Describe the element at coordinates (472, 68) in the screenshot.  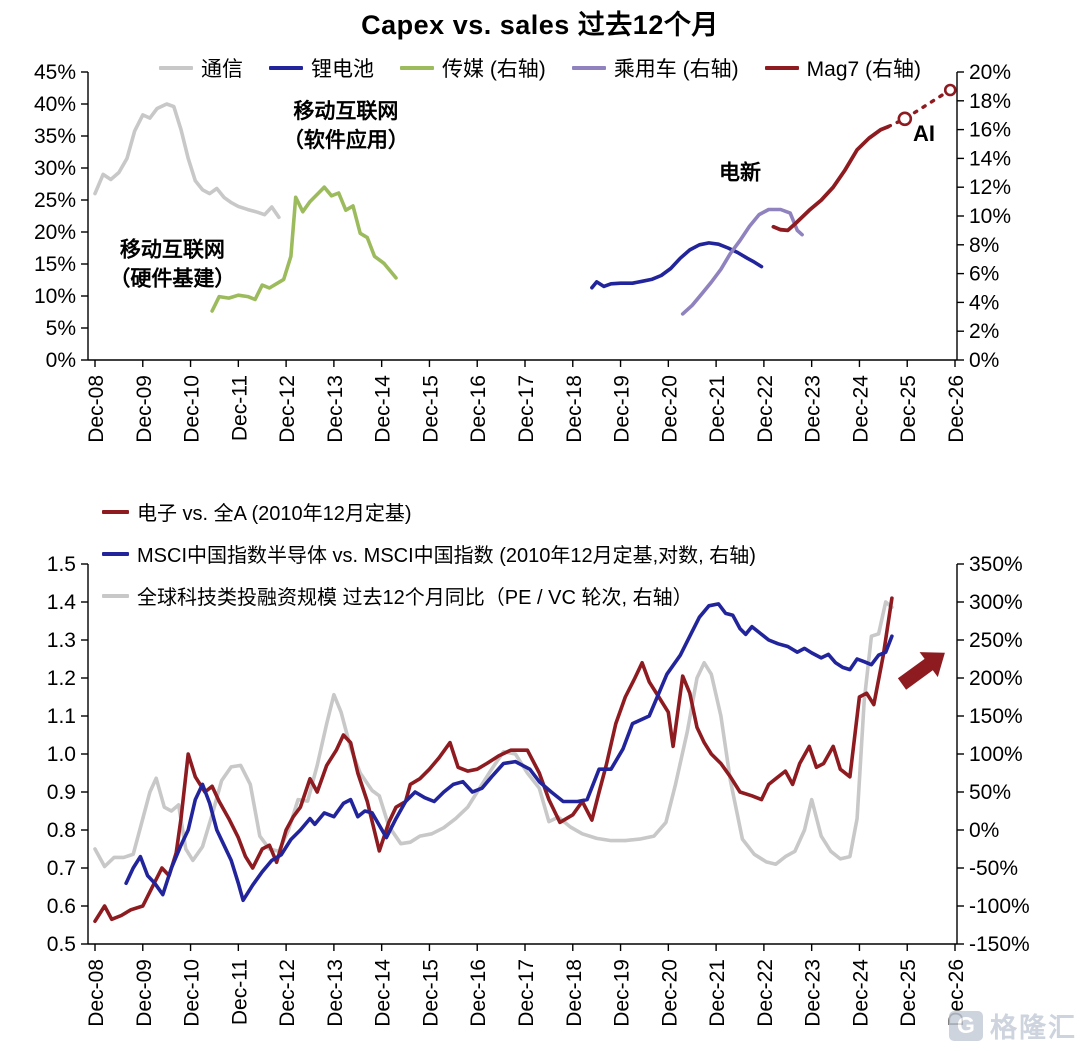
I see `legend-item: 传媒 (右轴)` at that location.